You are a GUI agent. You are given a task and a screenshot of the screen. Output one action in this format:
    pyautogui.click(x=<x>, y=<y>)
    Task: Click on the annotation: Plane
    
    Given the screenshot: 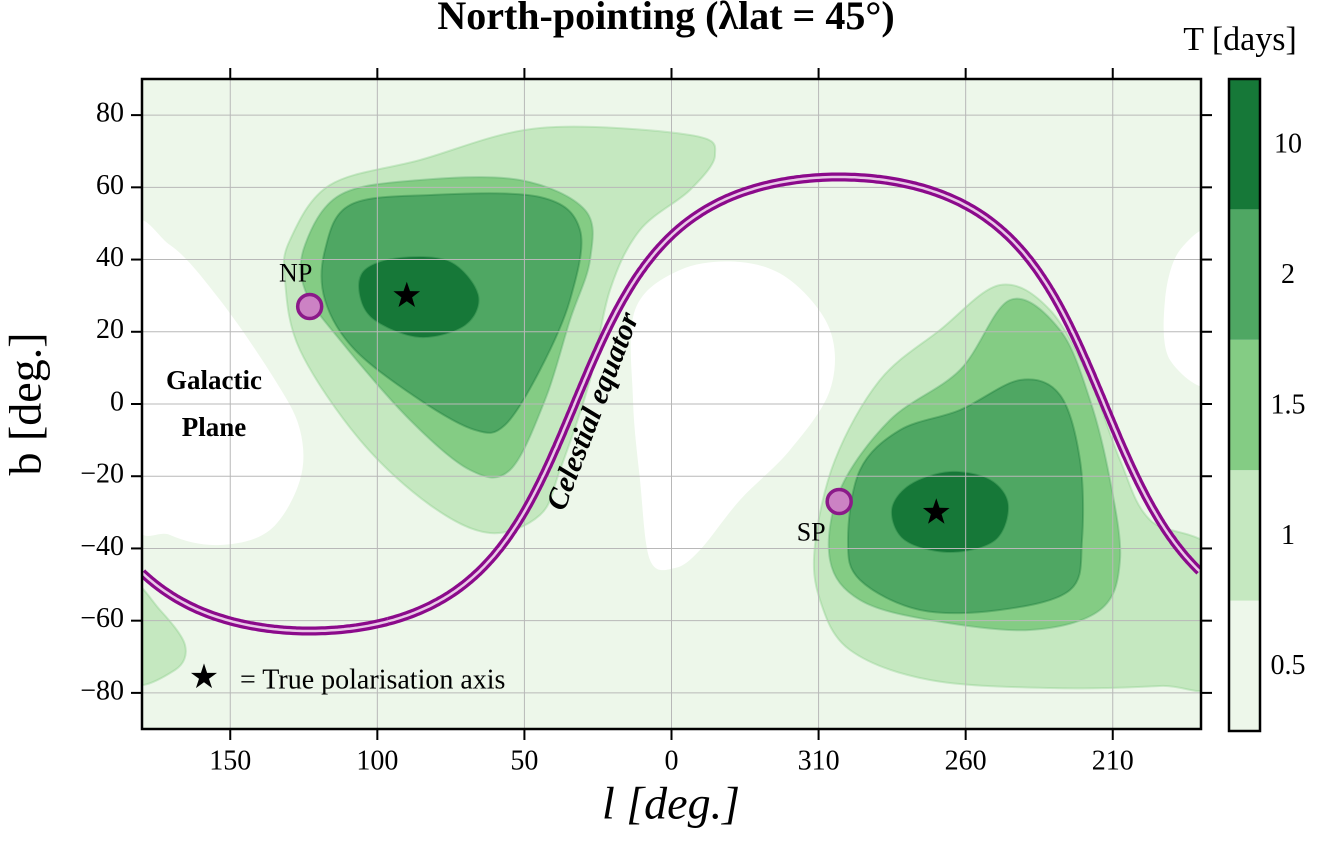 What is the action you would take?
    pyautogui.click(x=214, y=427)
    